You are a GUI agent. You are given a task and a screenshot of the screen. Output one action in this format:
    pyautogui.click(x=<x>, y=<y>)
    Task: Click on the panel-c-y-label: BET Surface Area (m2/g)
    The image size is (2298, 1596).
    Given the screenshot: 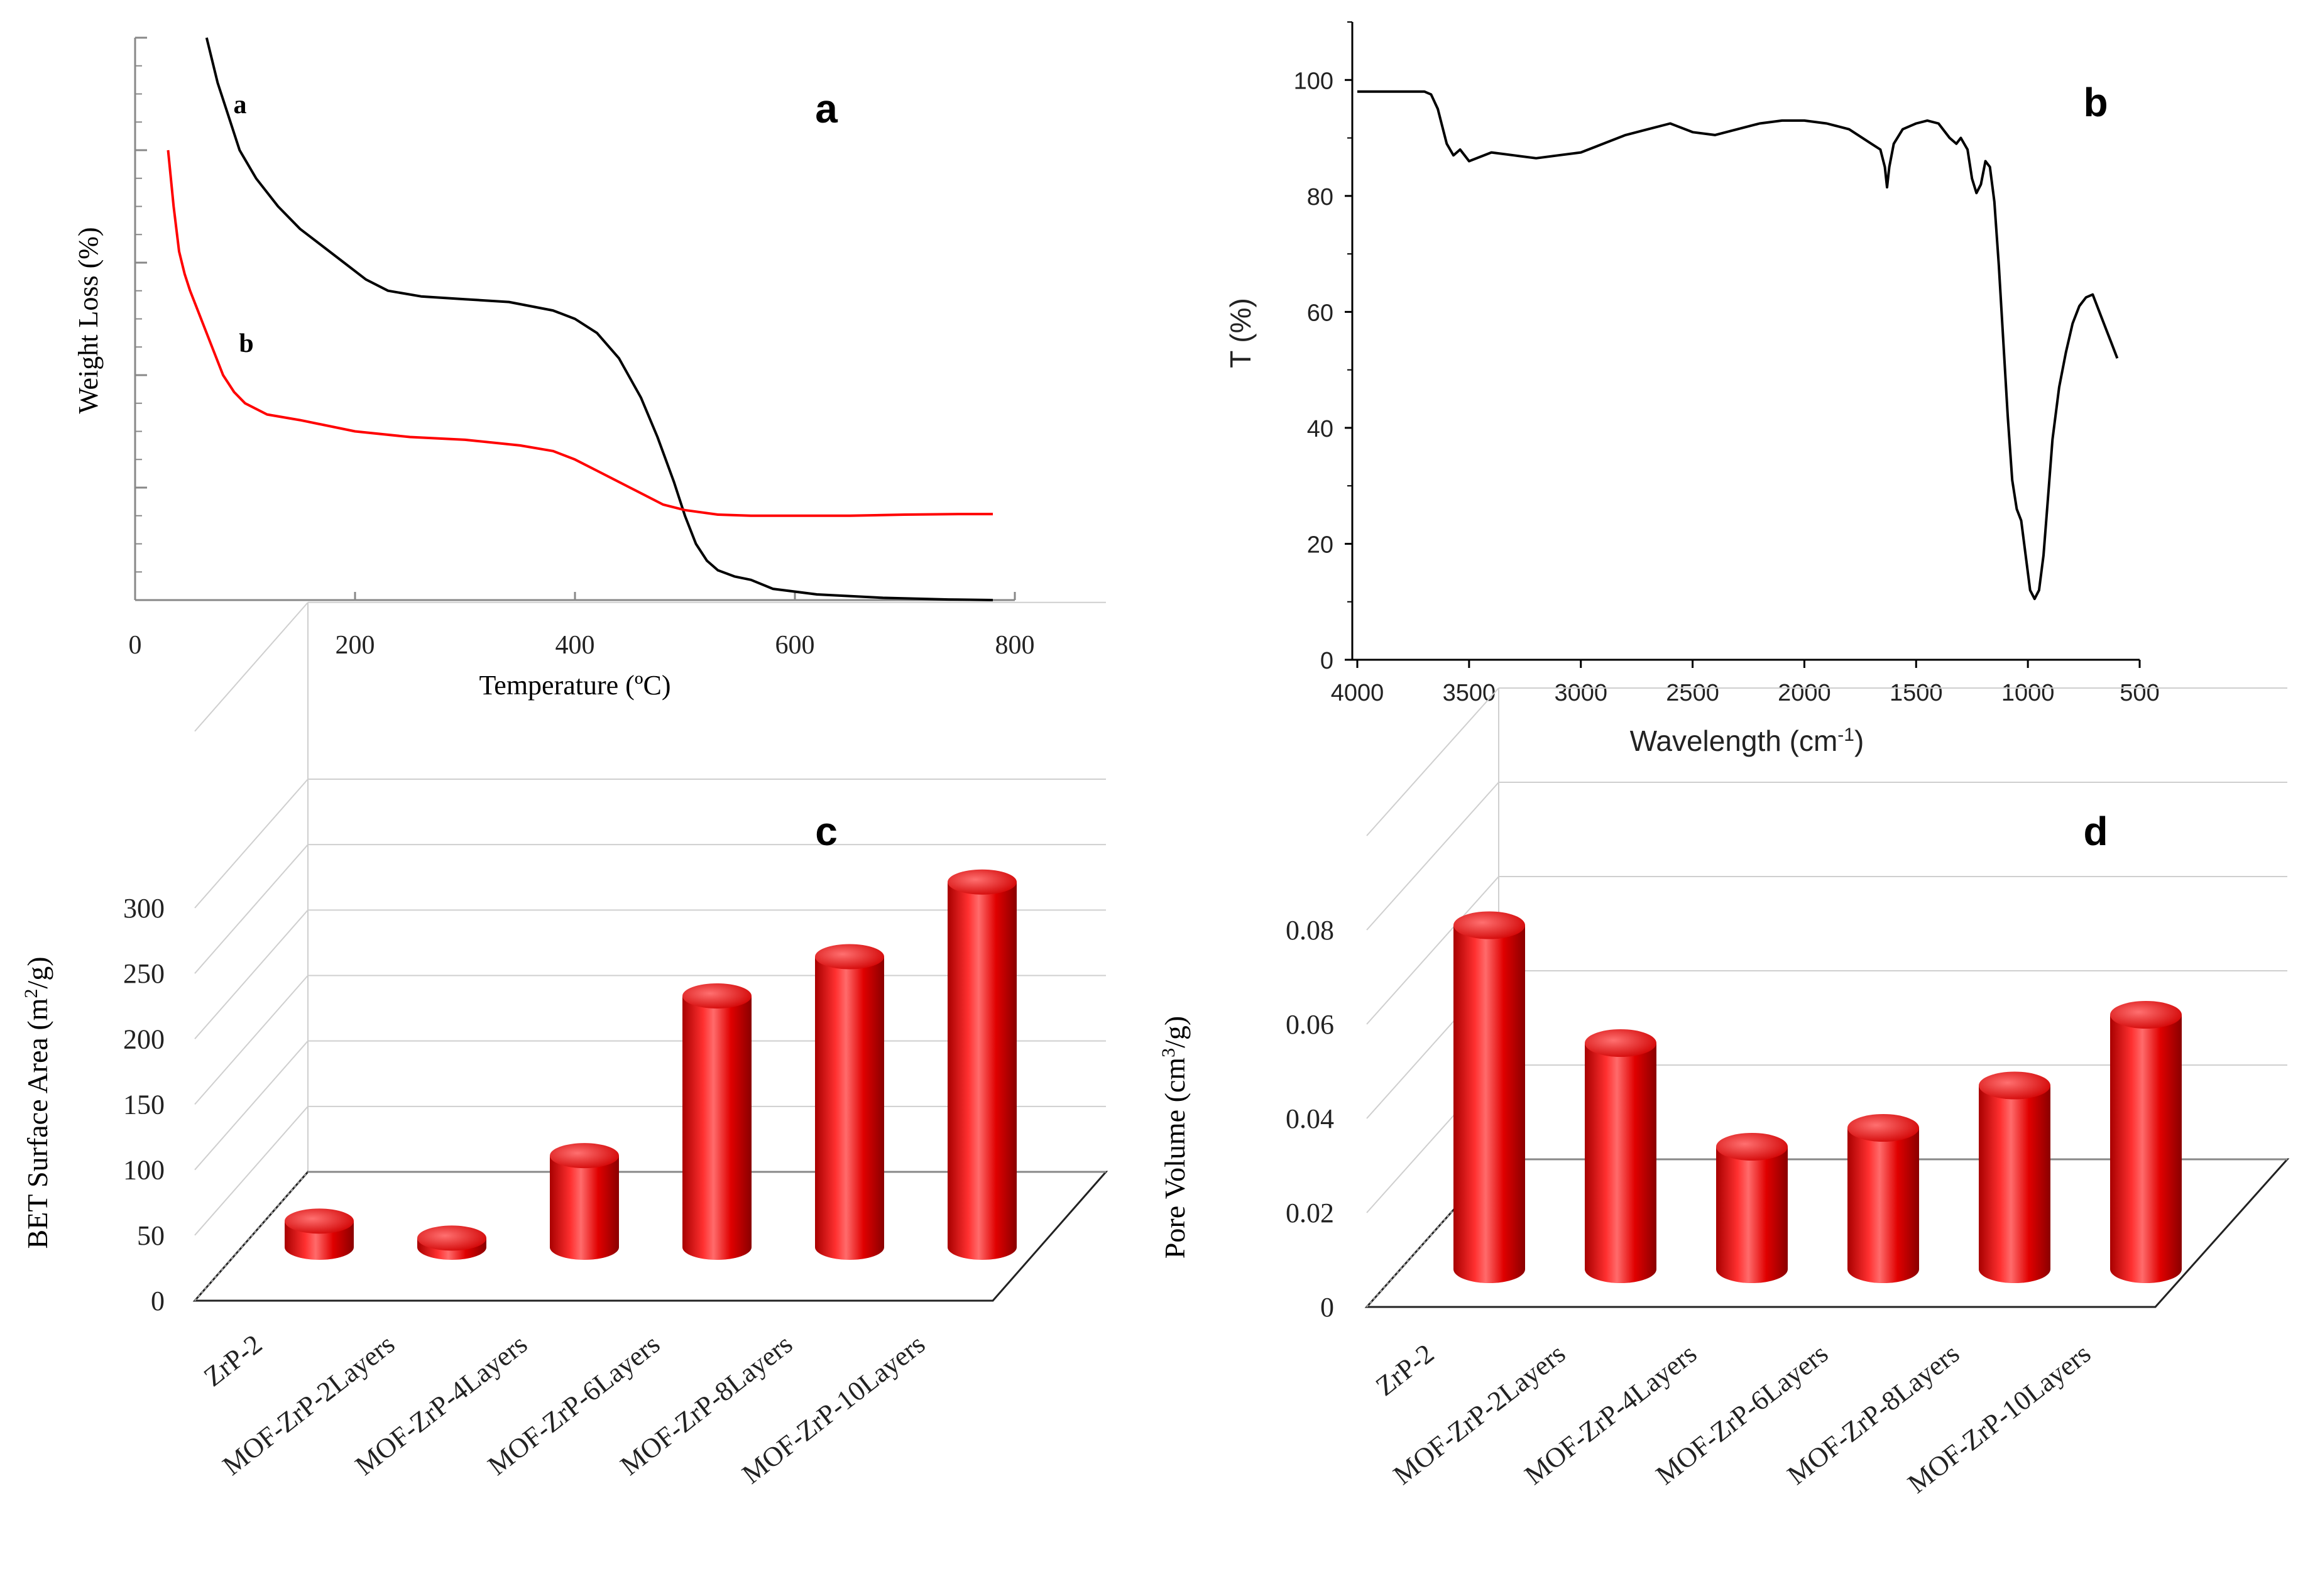 What is the action you would take?
    pyautogui.click(x=37, y=1102)
    